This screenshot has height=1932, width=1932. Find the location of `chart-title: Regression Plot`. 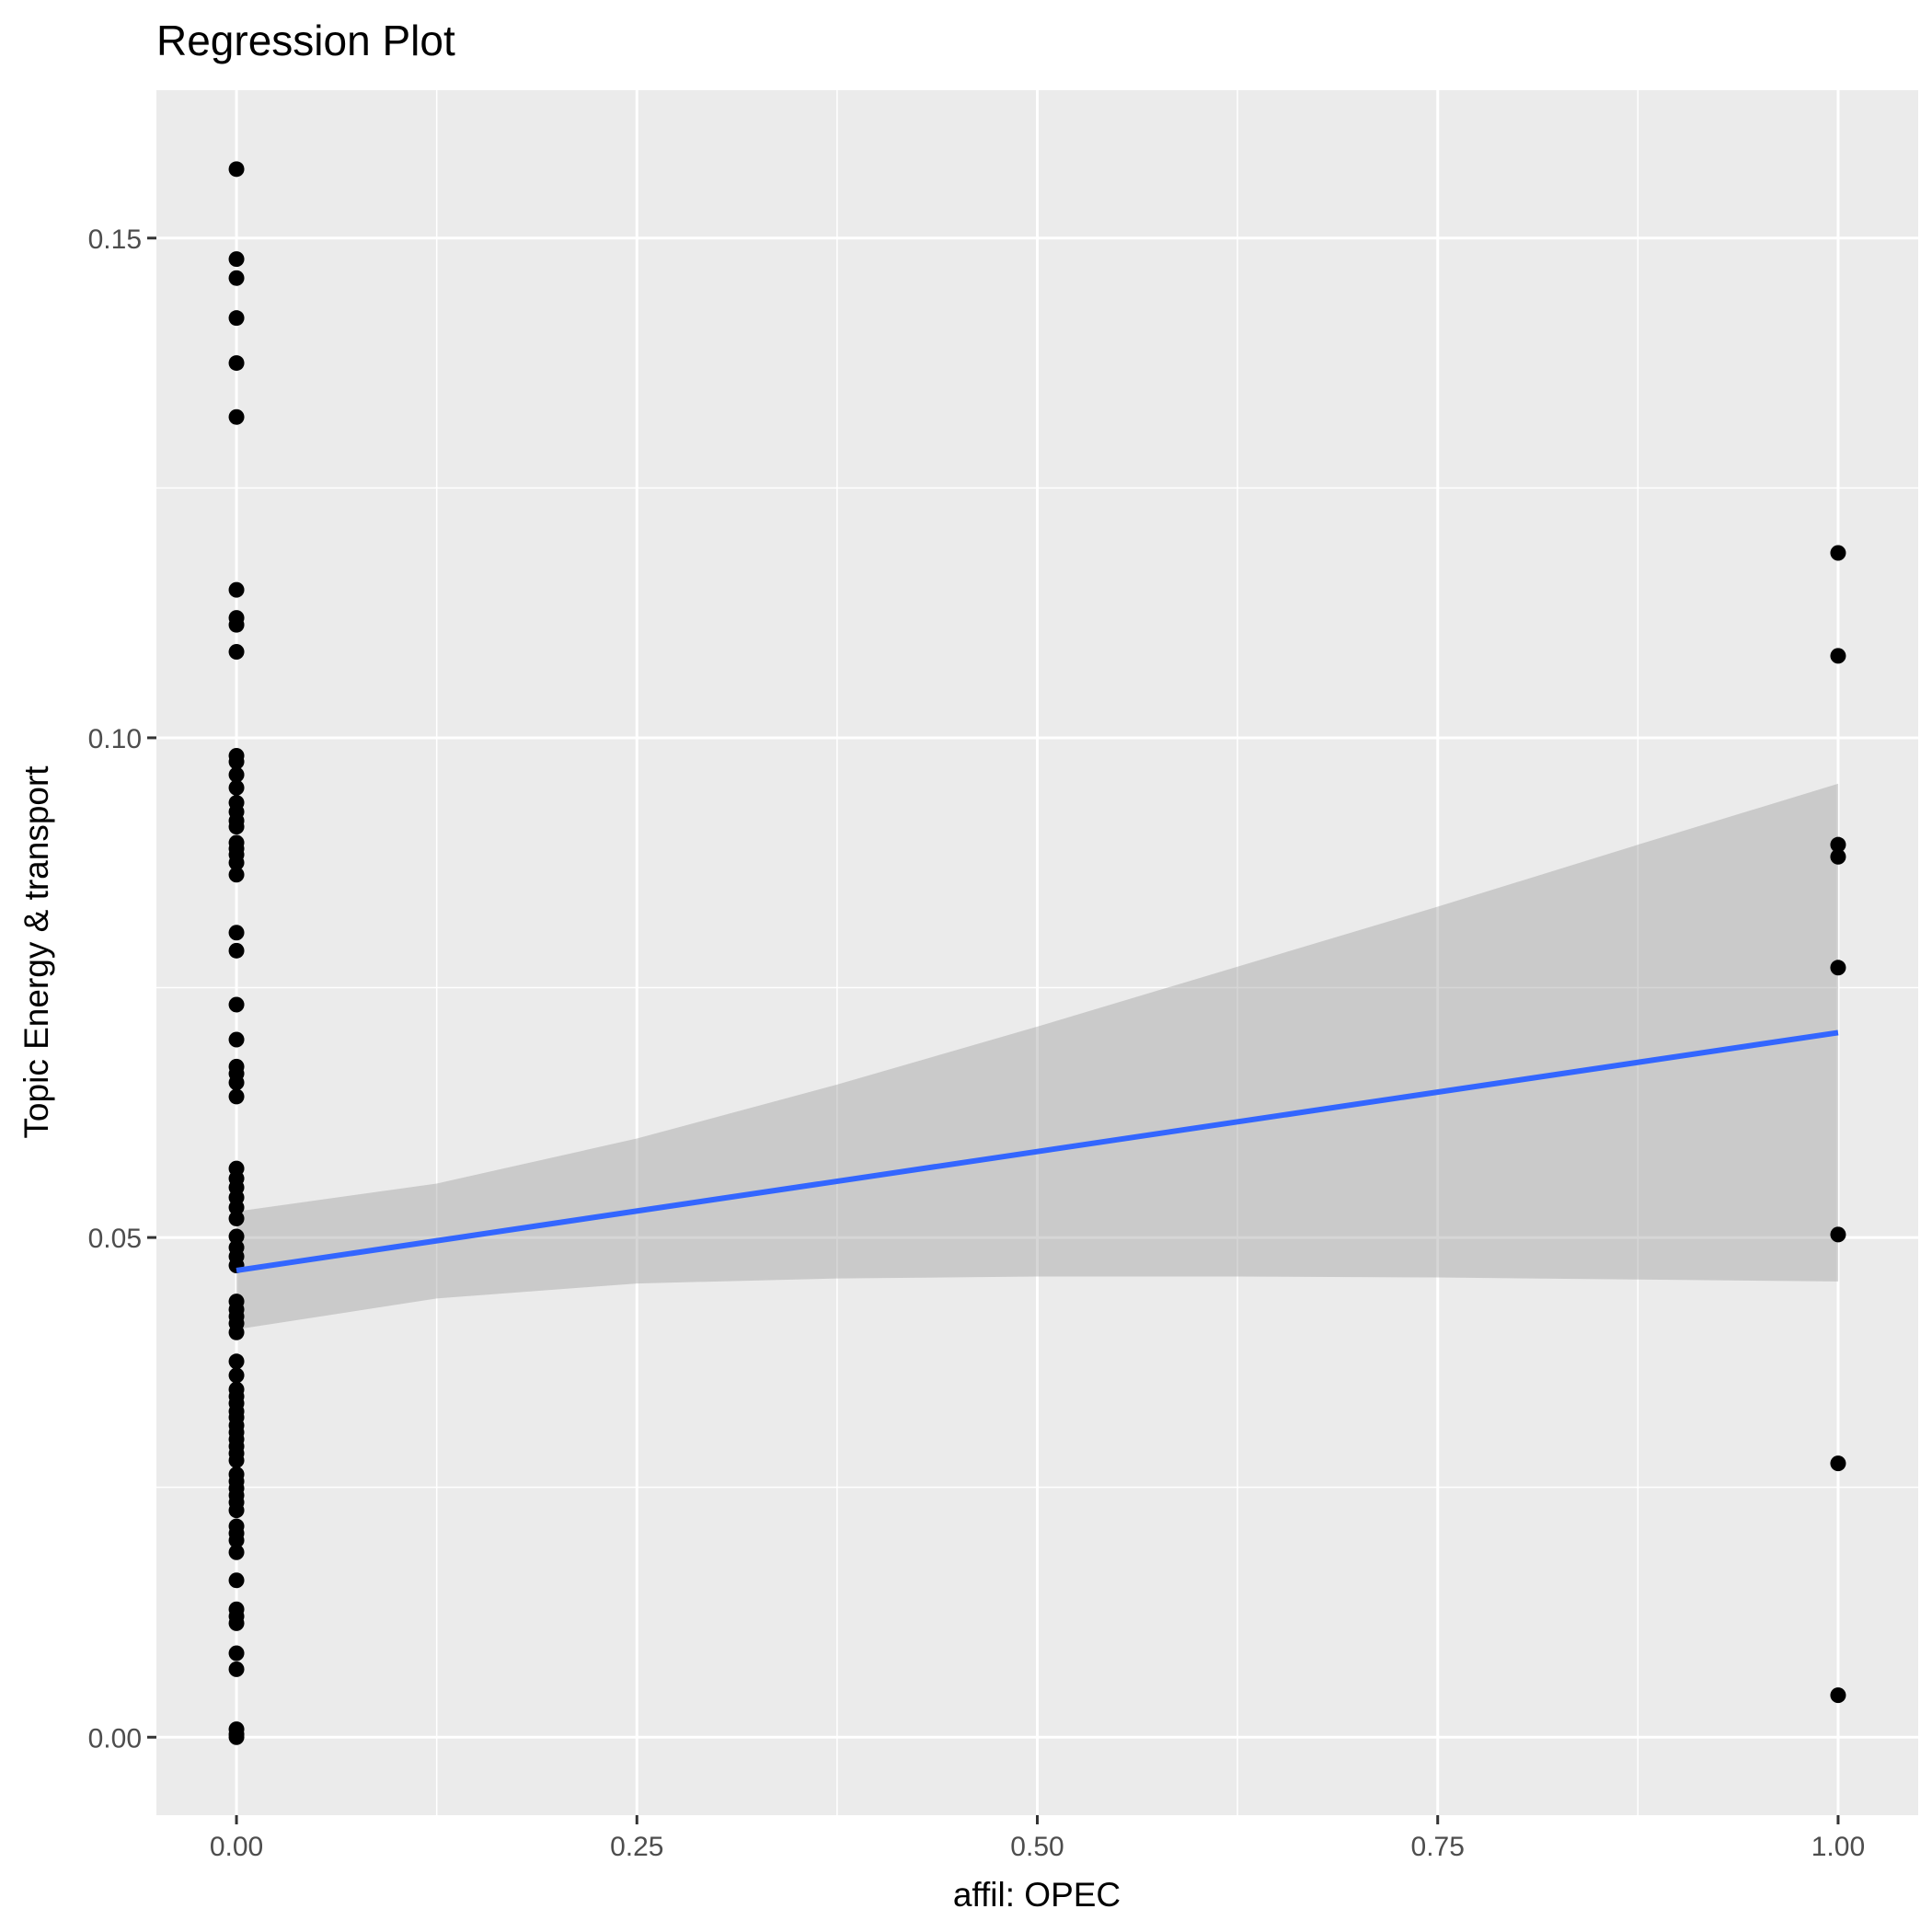

chart-title: Regression Plot is located at coordinates (305, 40).